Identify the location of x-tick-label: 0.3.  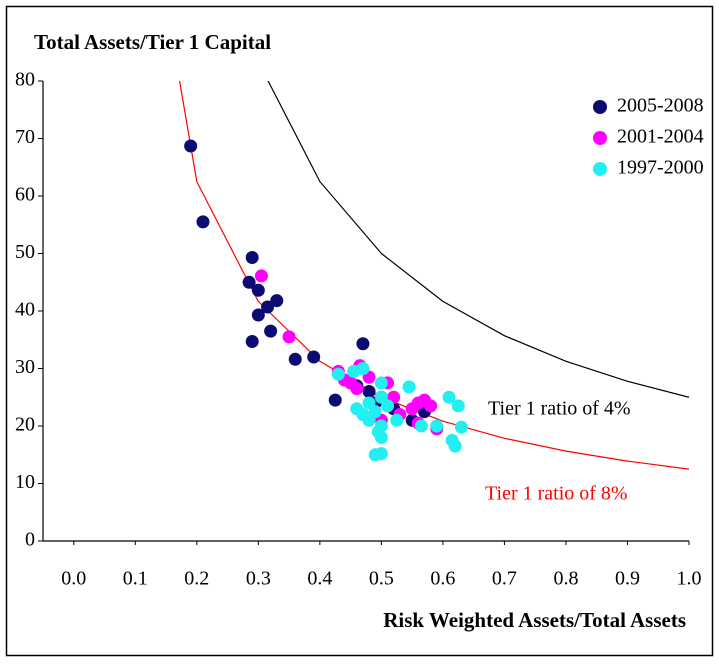
(258, 579).